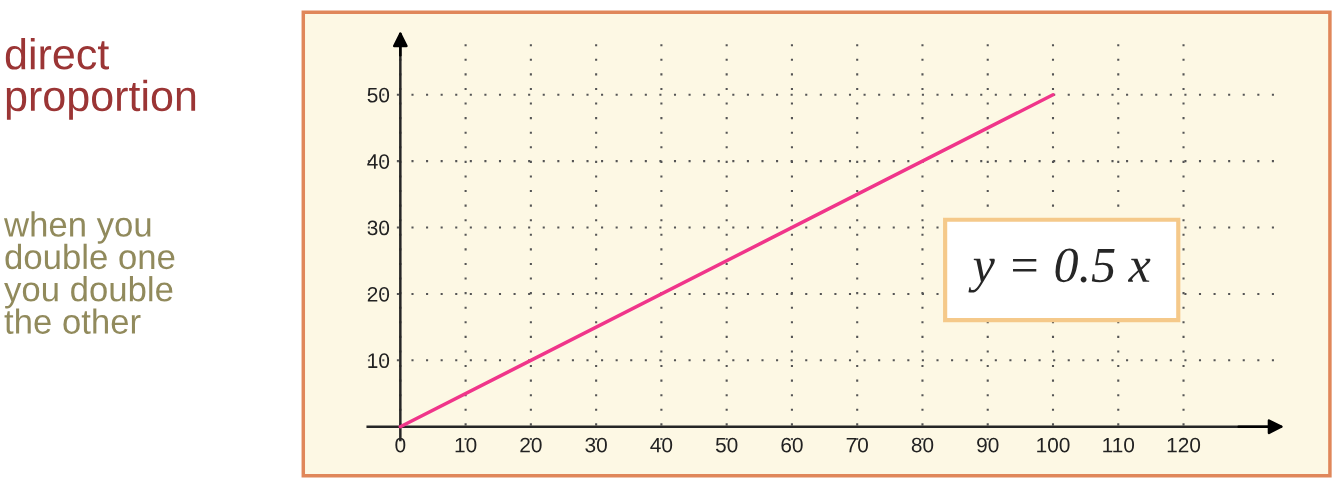  I want to click on y-tick-label: 20, so click(378, 294).